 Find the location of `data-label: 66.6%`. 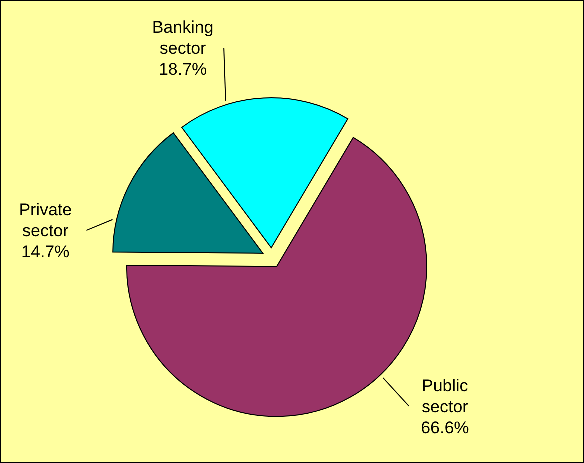

data-label: 66.6% is located at coordinates (445, 428).